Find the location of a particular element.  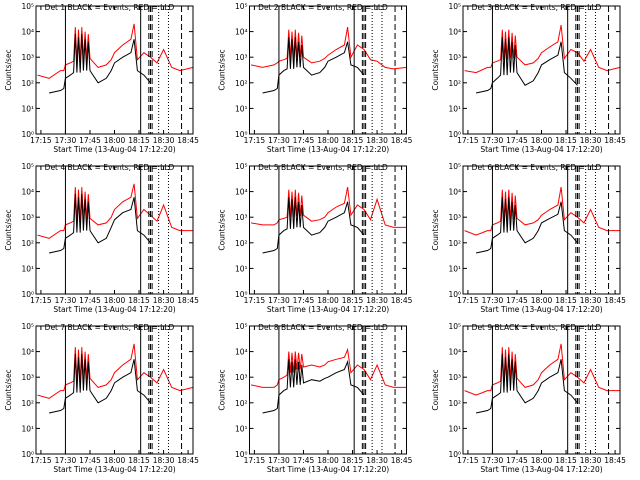

chart-title: Det 3 BLACK = Events, RED = LLD is located at coordinates (537, 7).